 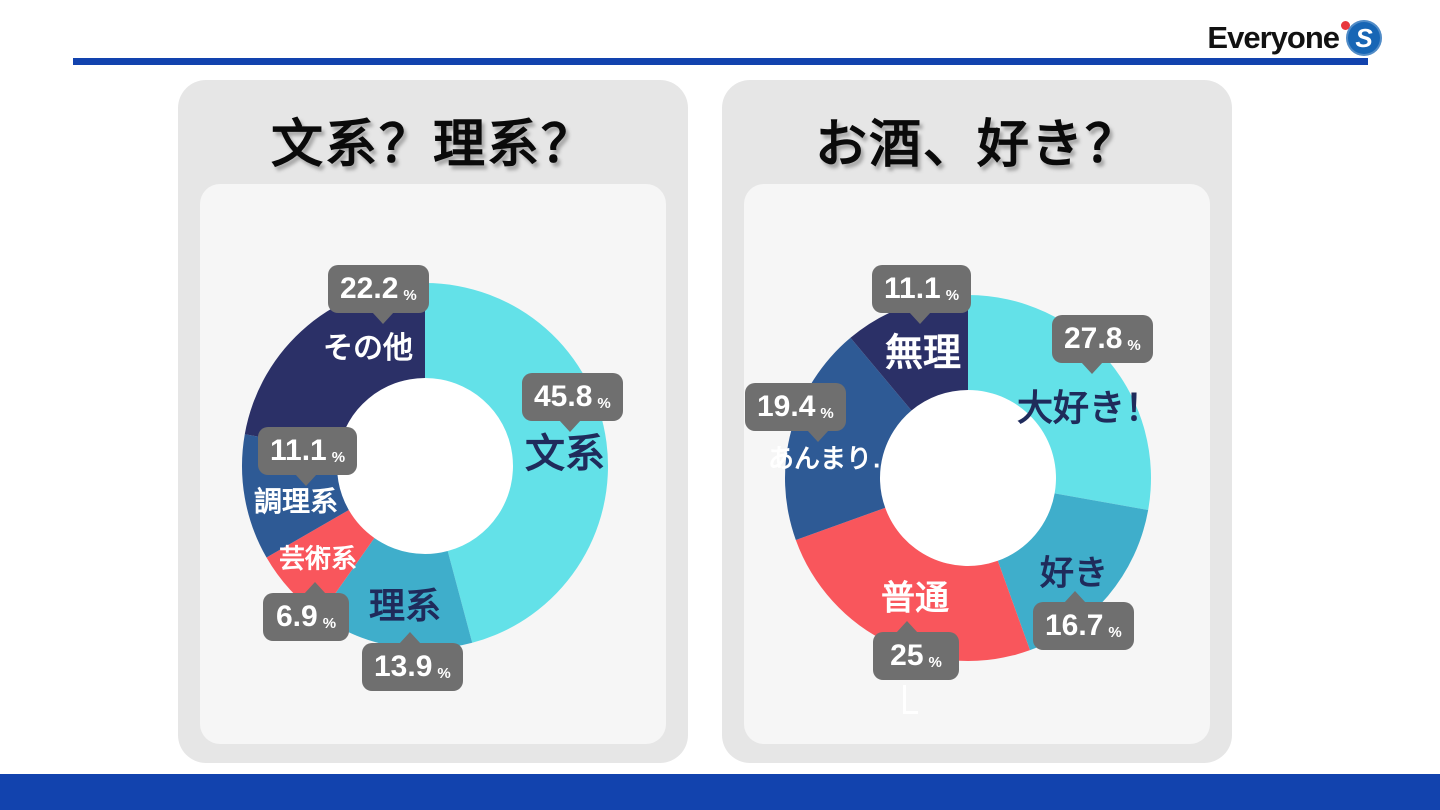 I want to click on callout-bunkei-percent: 45.8 %, so click(x=572, y=397).